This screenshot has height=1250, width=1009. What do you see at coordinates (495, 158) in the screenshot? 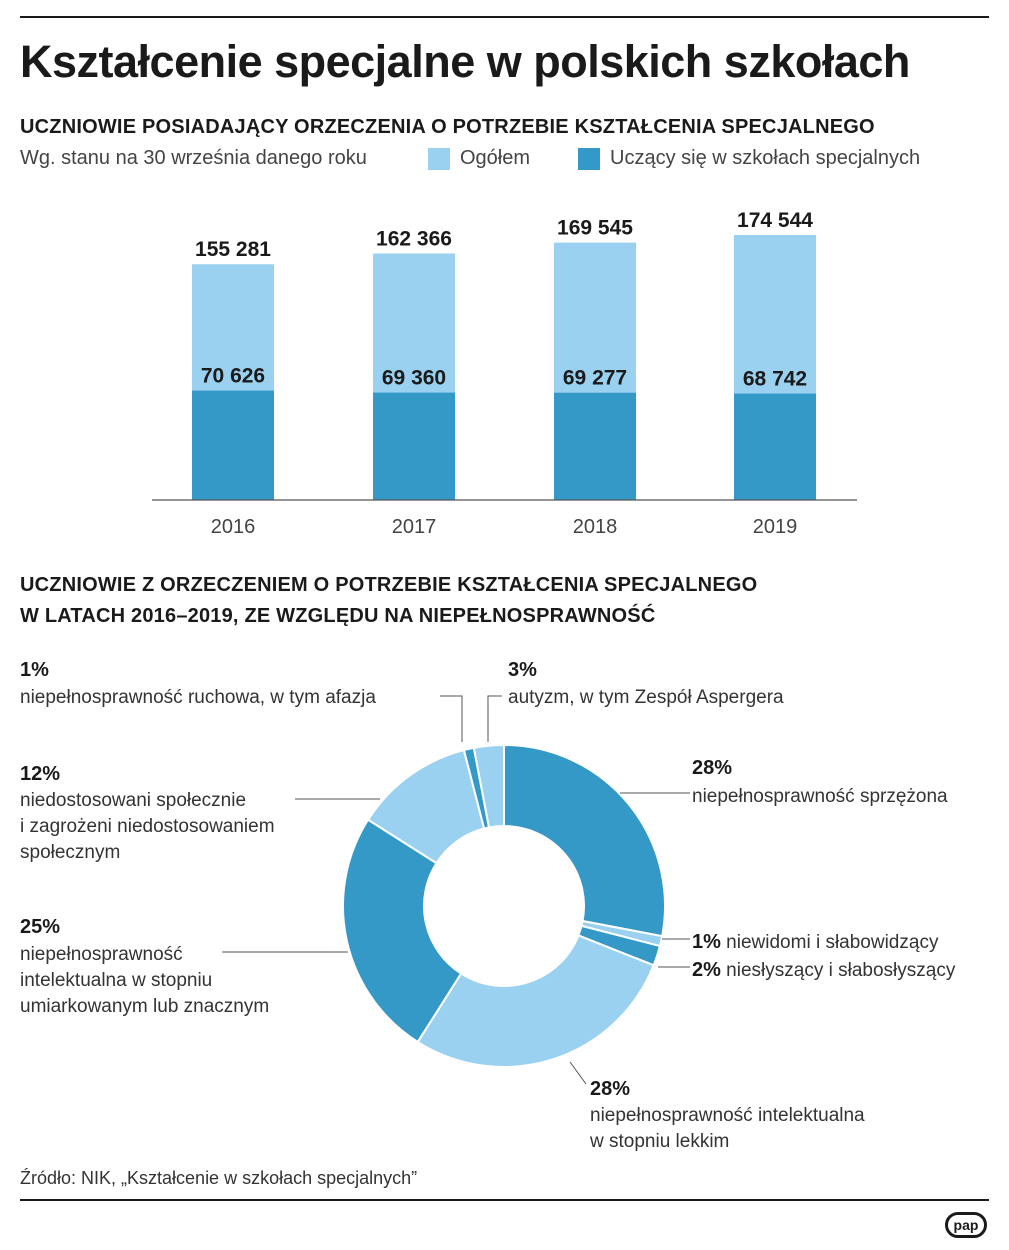
I see `legend-label-total: Ogółem` at bounding box center [495, 158].